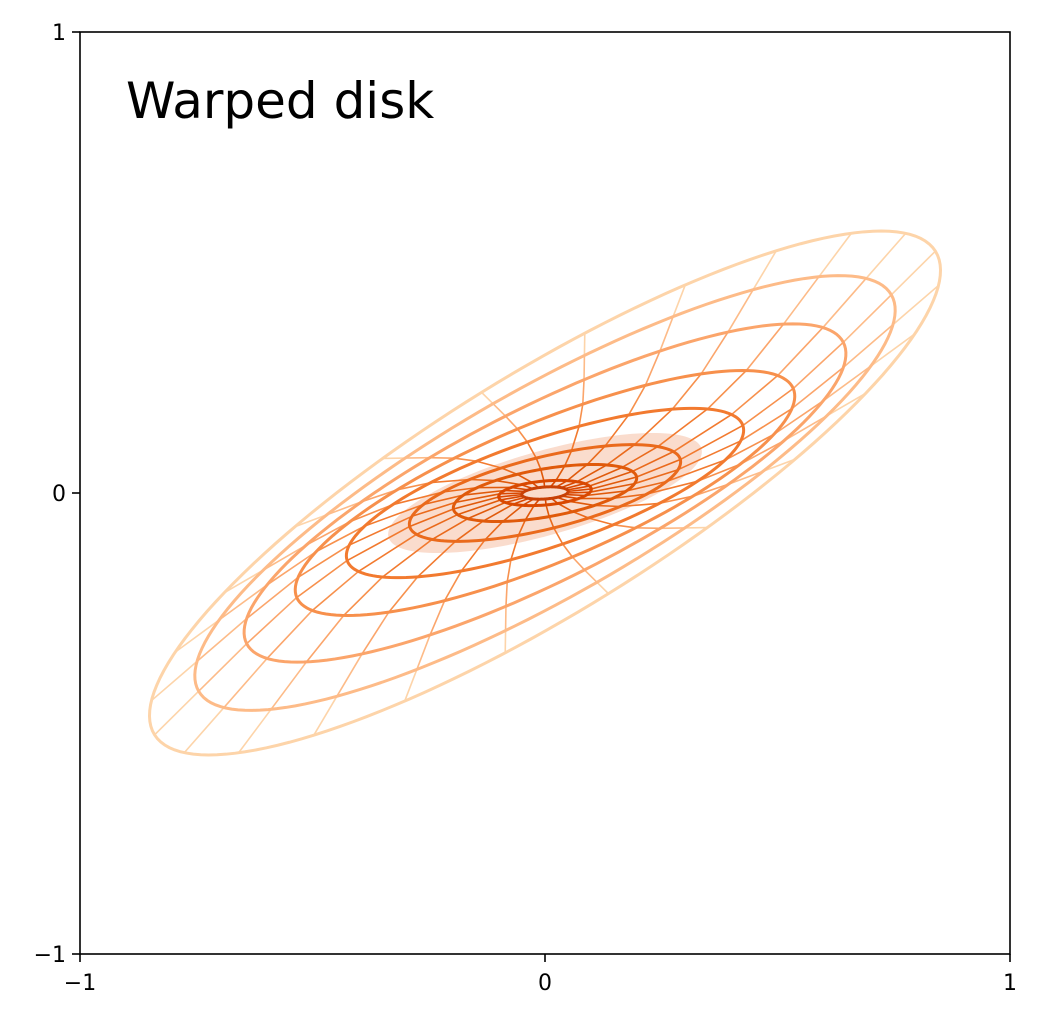  I want to click on center-fill, so click(545, 493).